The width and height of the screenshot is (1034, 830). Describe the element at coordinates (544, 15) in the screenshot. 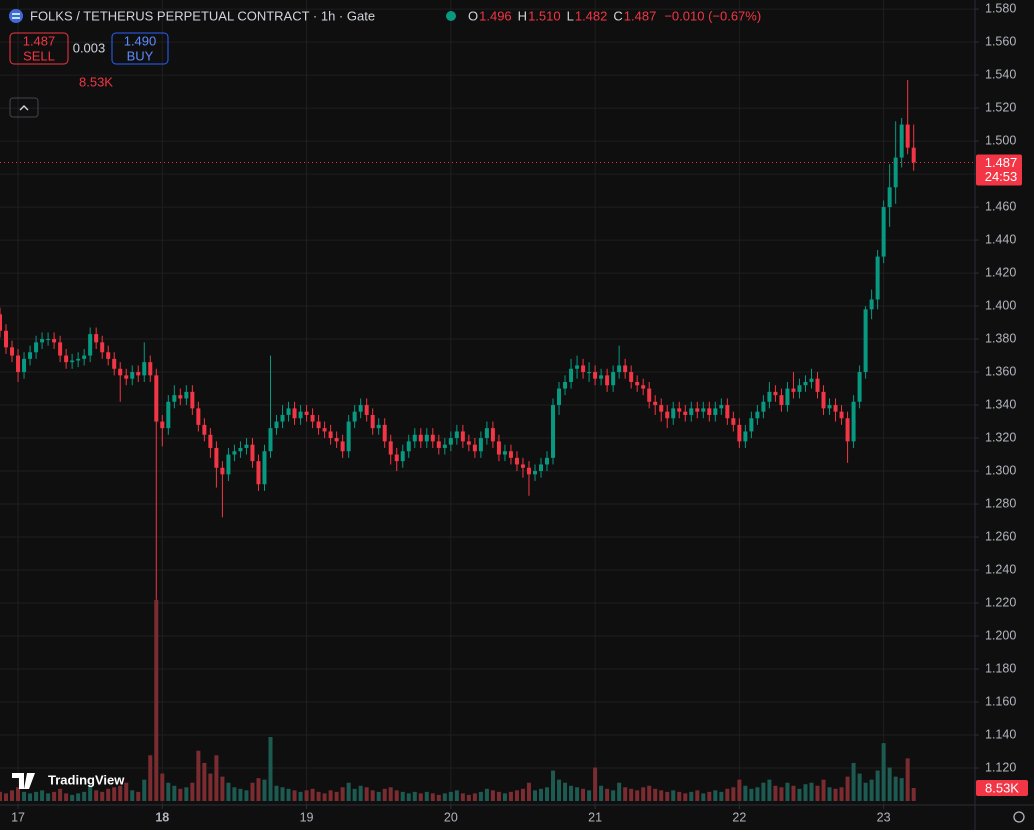

I see `legend-value: 1.510` at that location.